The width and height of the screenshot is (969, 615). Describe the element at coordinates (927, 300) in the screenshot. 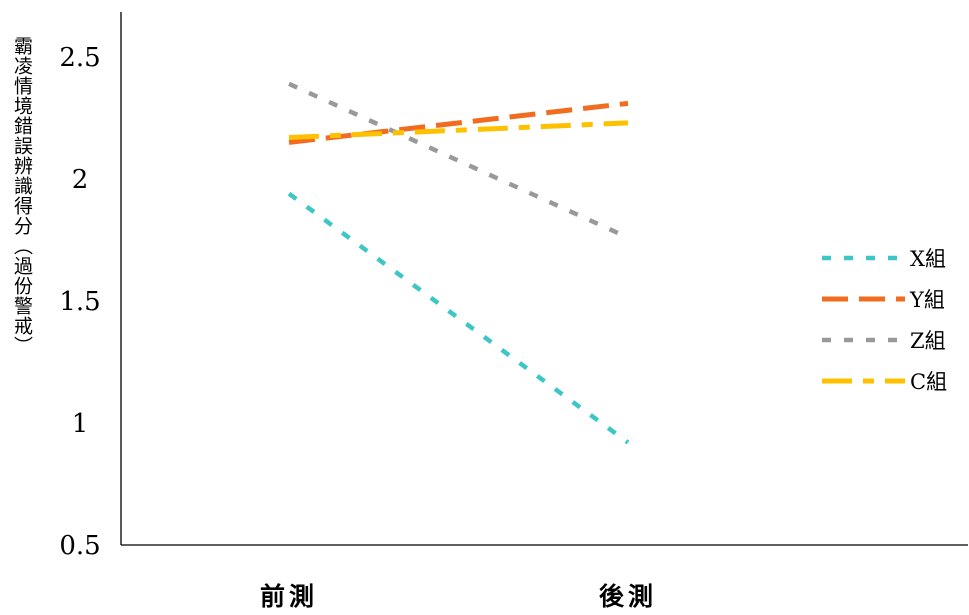

I see `legend-label: Y組` at that location.